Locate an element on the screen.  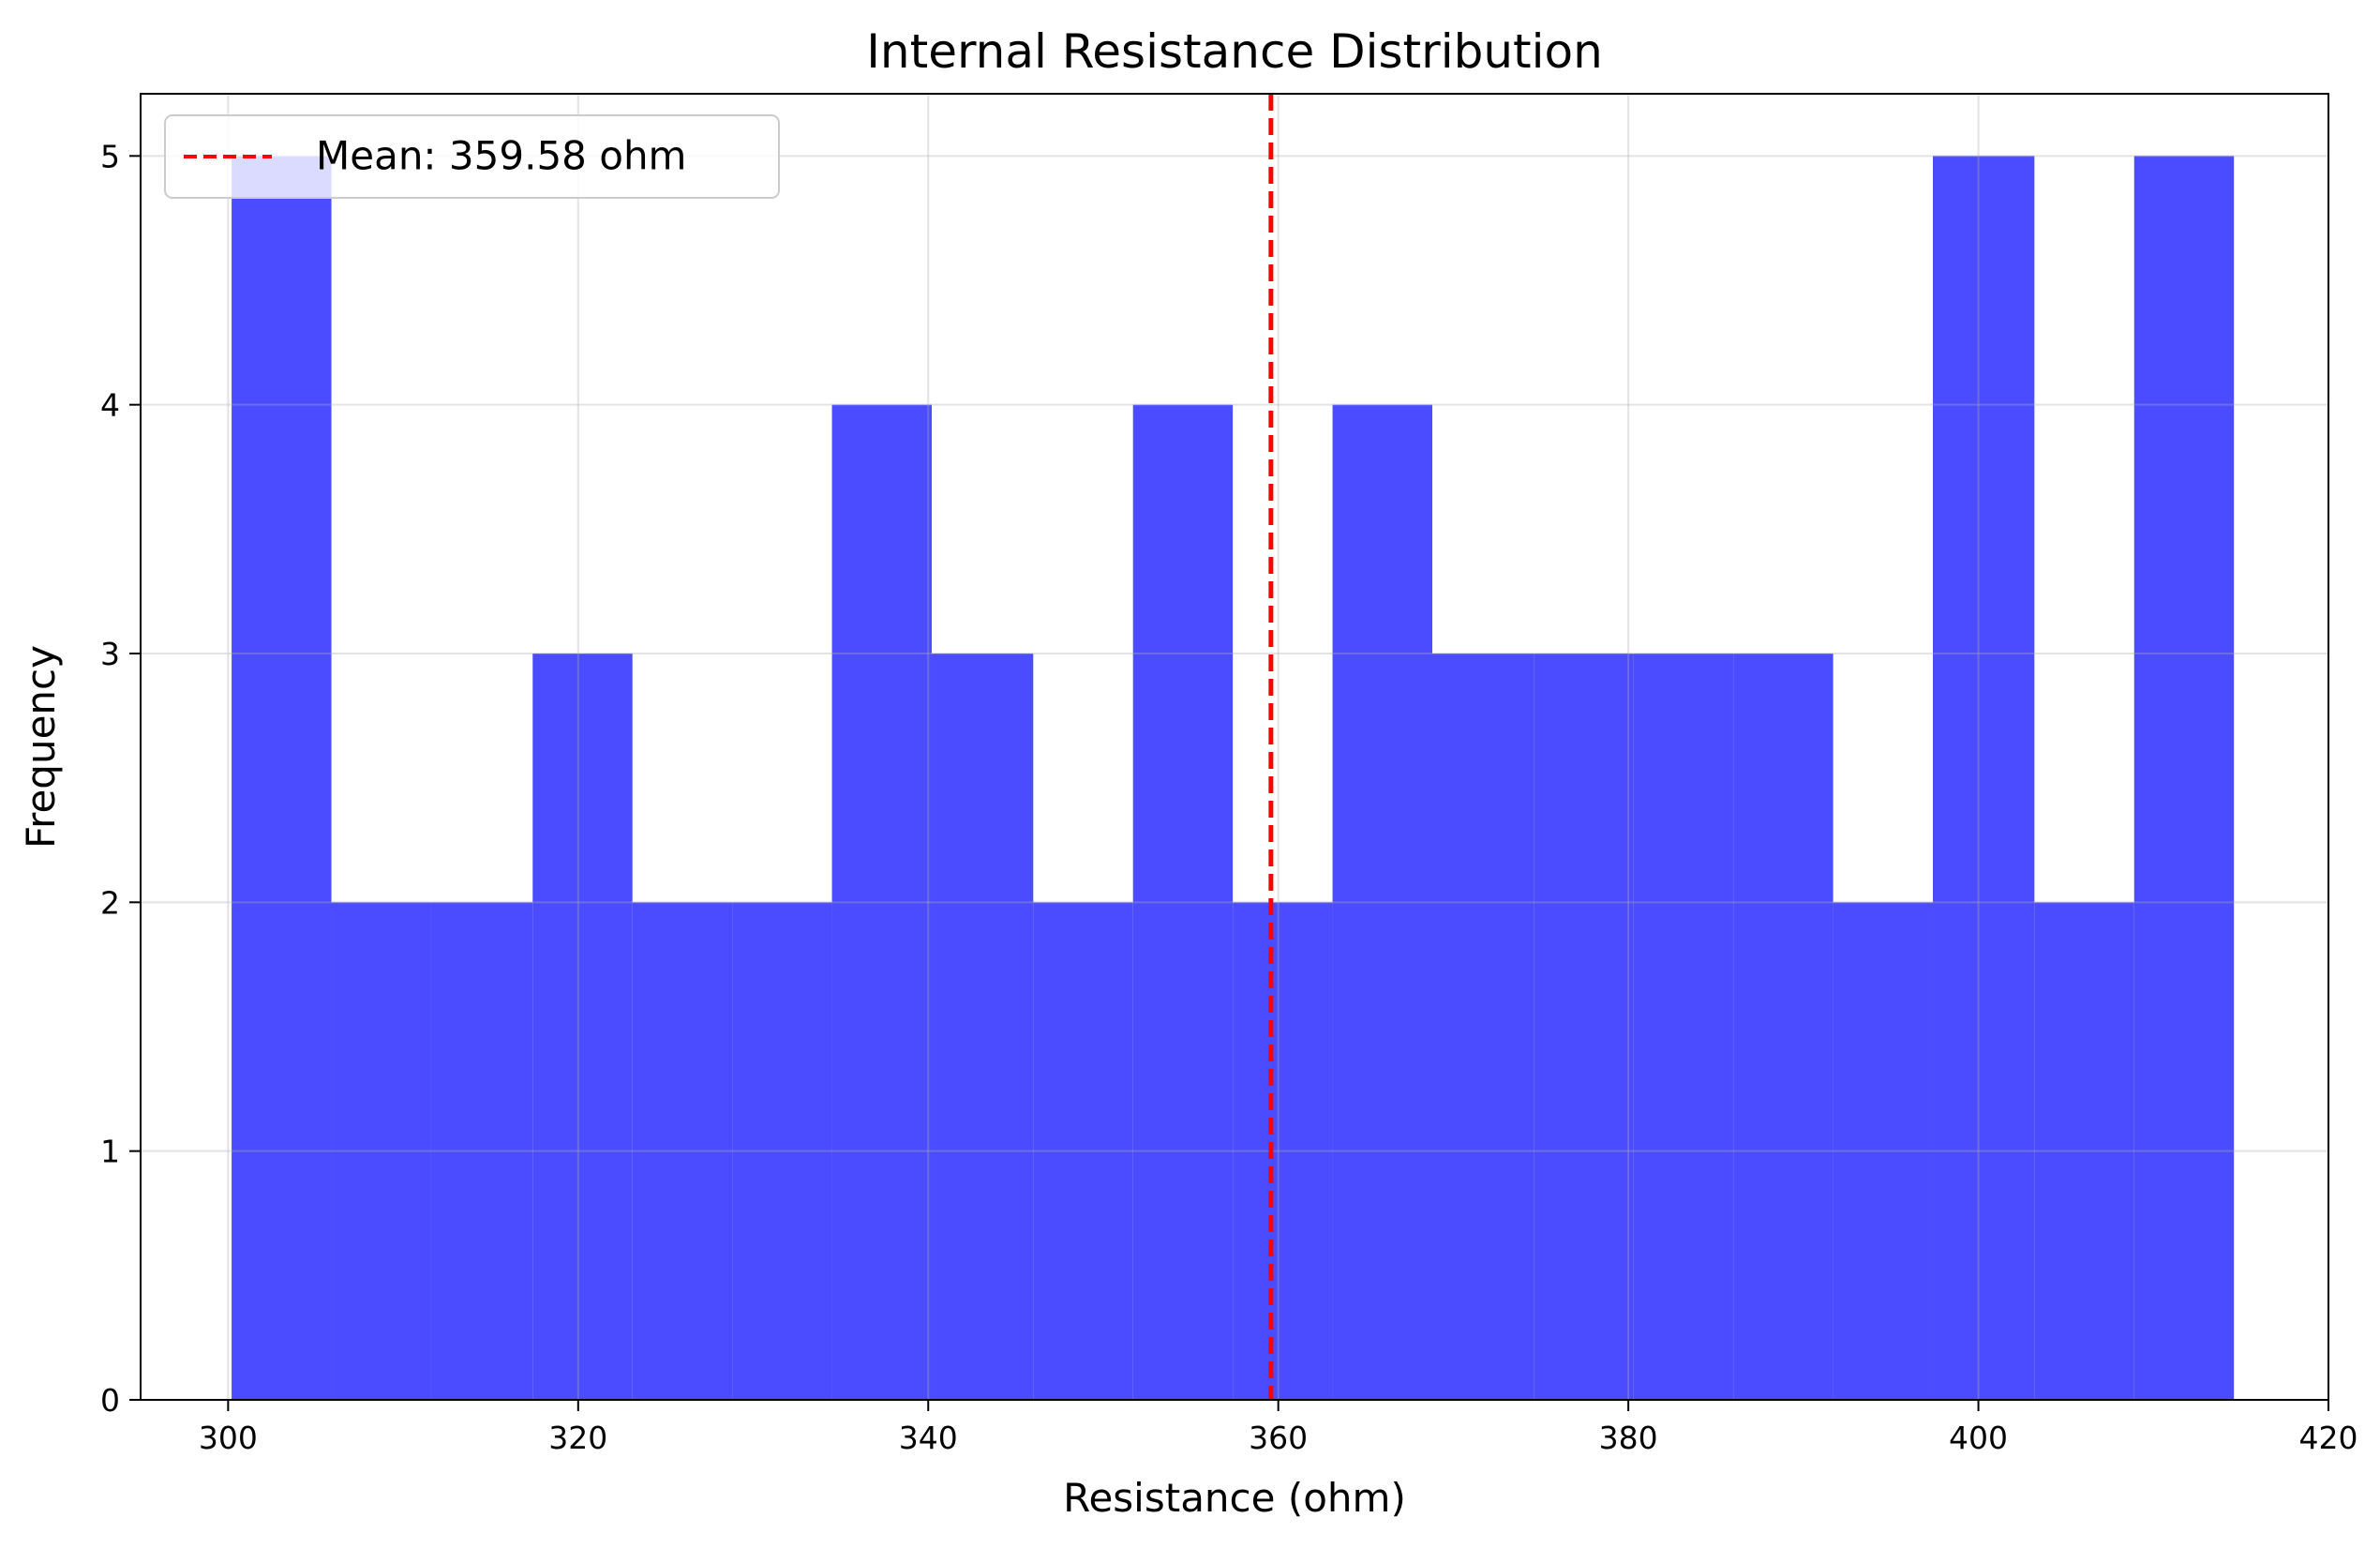
x-tick-label: 320 is located at coordinates (577, 1438).